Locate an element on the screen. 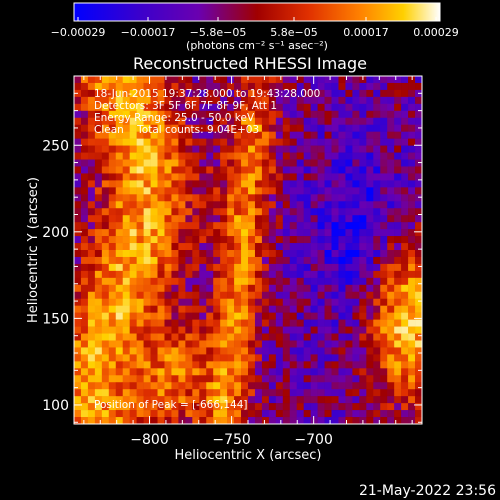  x-tick-label: −750 is located at coordinates (231, 440).